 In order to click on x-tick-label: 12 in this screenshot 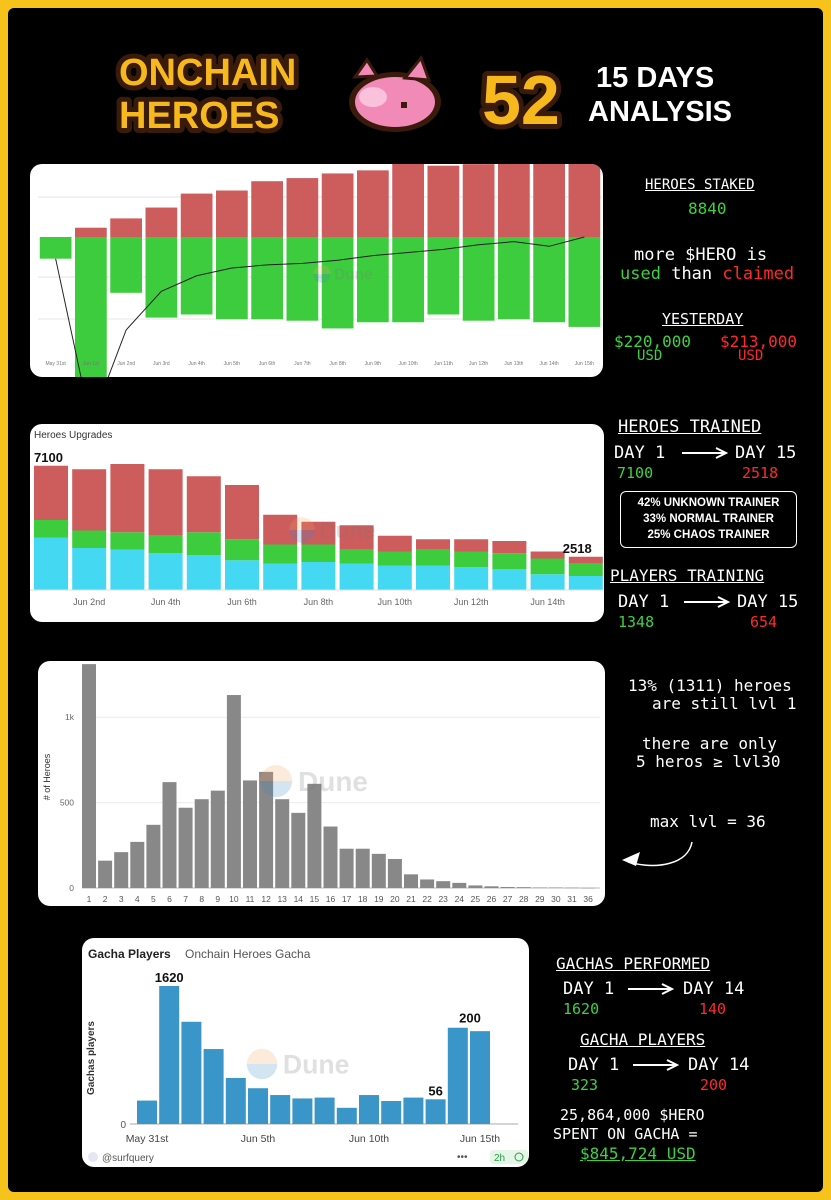, I will do `click(266, 899)`.